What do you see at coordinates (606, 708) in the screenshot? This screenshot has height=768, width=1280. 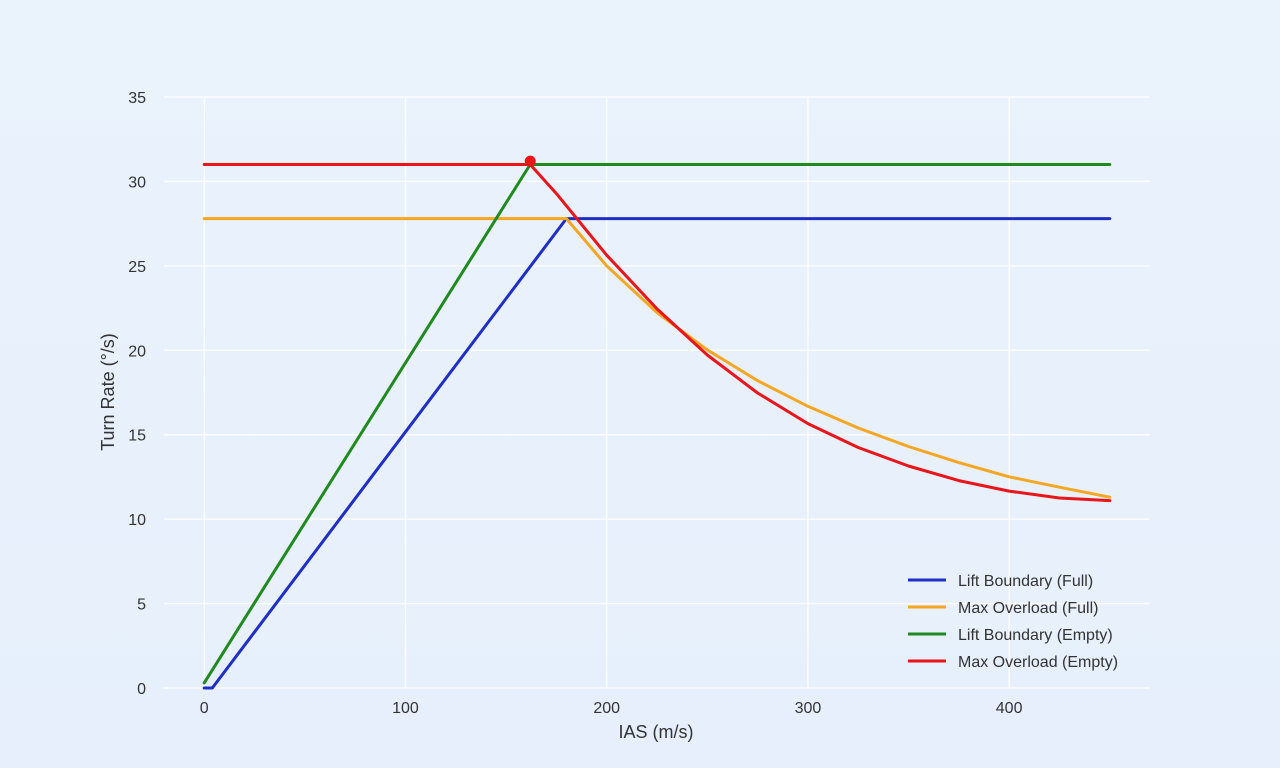 I see `x-tick-label: 200` at bounding box center [606, 708].